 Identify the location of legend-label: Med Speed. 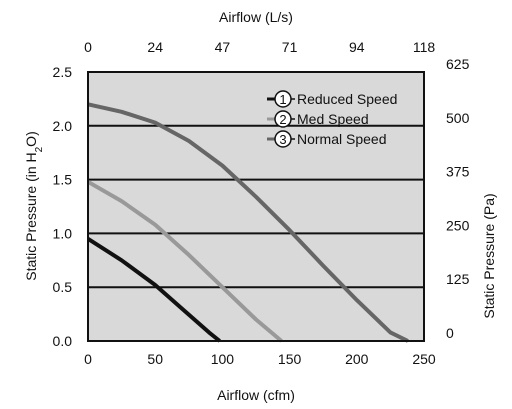
(333, 119).